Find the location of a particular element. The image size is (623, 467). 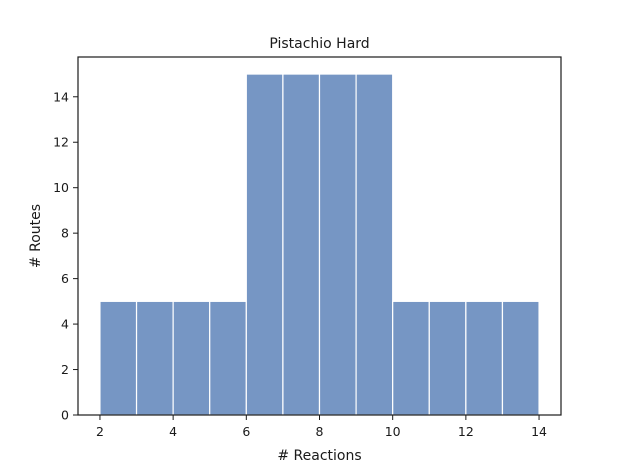

x-tick-label: 4 is located at coordinates (173, 431).